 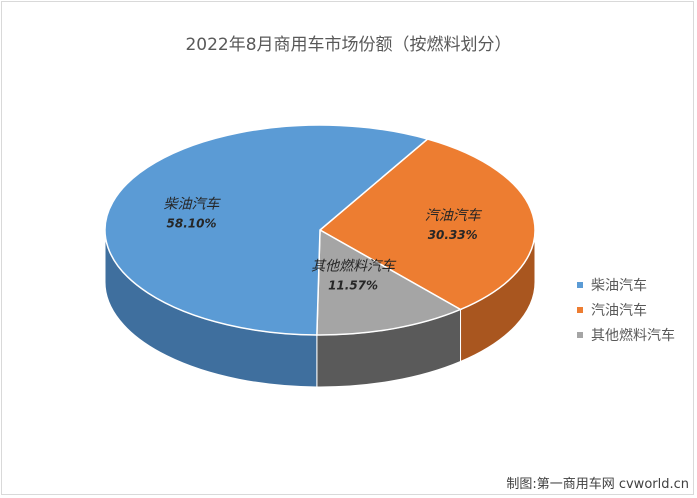 I want to click on legend-item-diesel: 柴油汽车, so click(x=626, y=284).